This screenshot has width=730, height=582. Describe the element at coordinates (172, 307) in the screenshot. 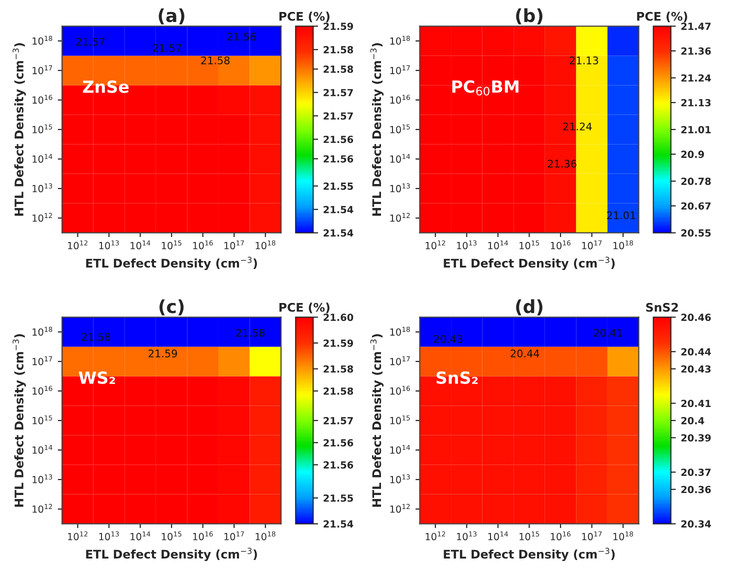

I see `chart-title: (c)` at that location.